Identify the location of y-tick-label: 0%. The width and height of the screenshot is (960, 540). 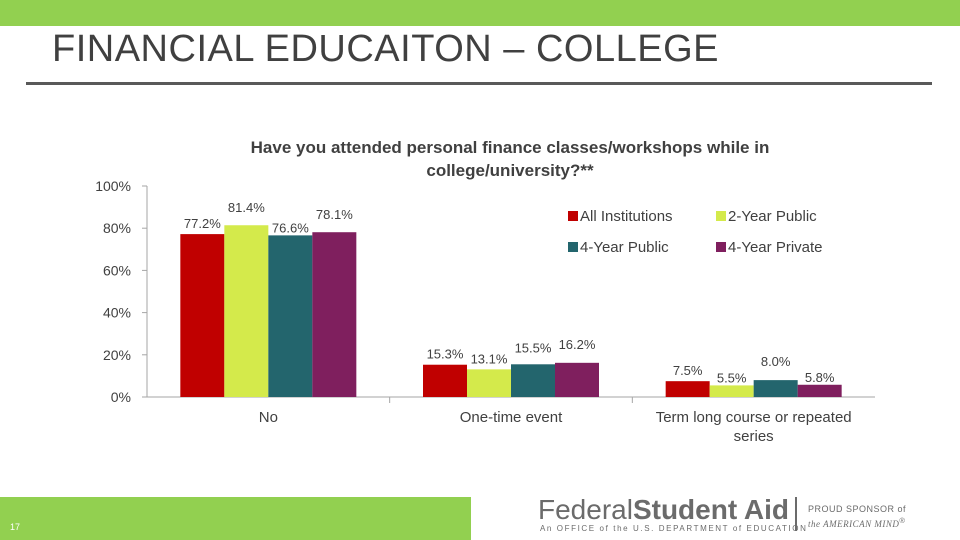
(121, 397).